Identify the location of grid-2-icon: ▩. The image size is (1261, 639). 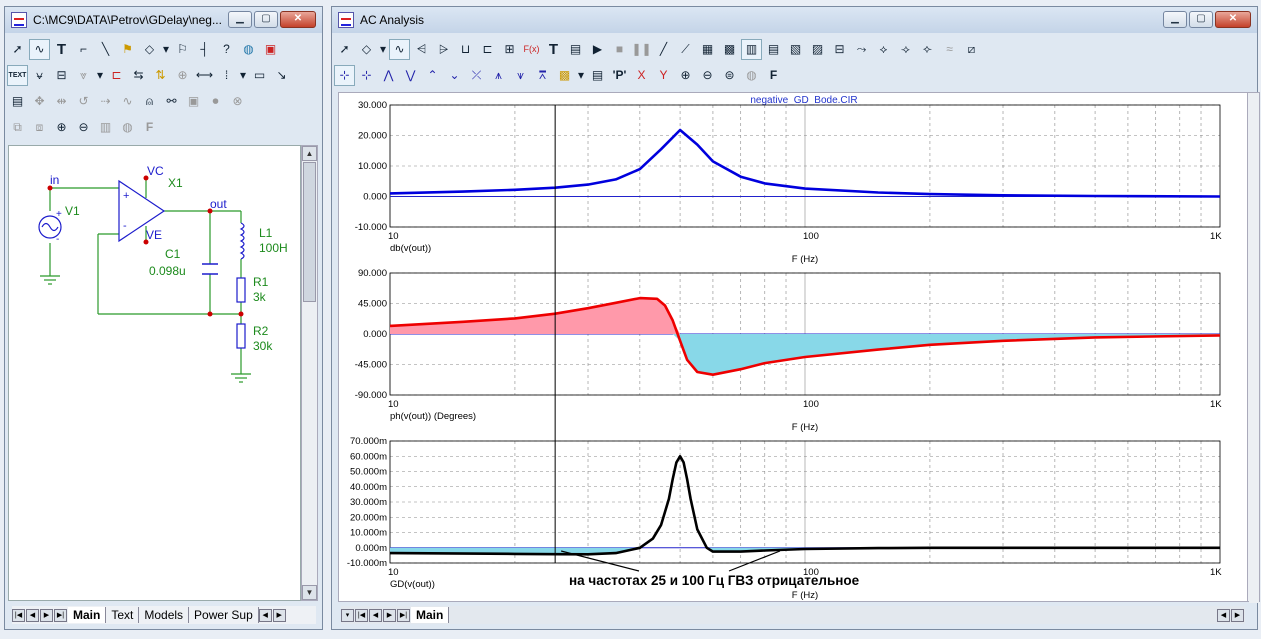
(729, 49).